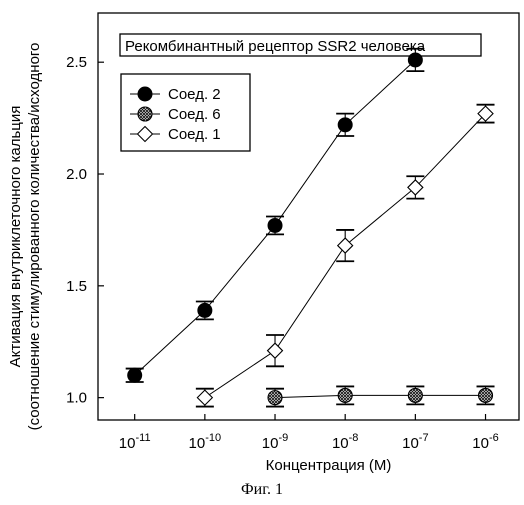 The height and width of the screenshot is (505, 524). Describe the element at coordinates (275, 46) in the screenshot. I see `chart-title: Рекомбинантный рецептор SSR2 человека` at that location.